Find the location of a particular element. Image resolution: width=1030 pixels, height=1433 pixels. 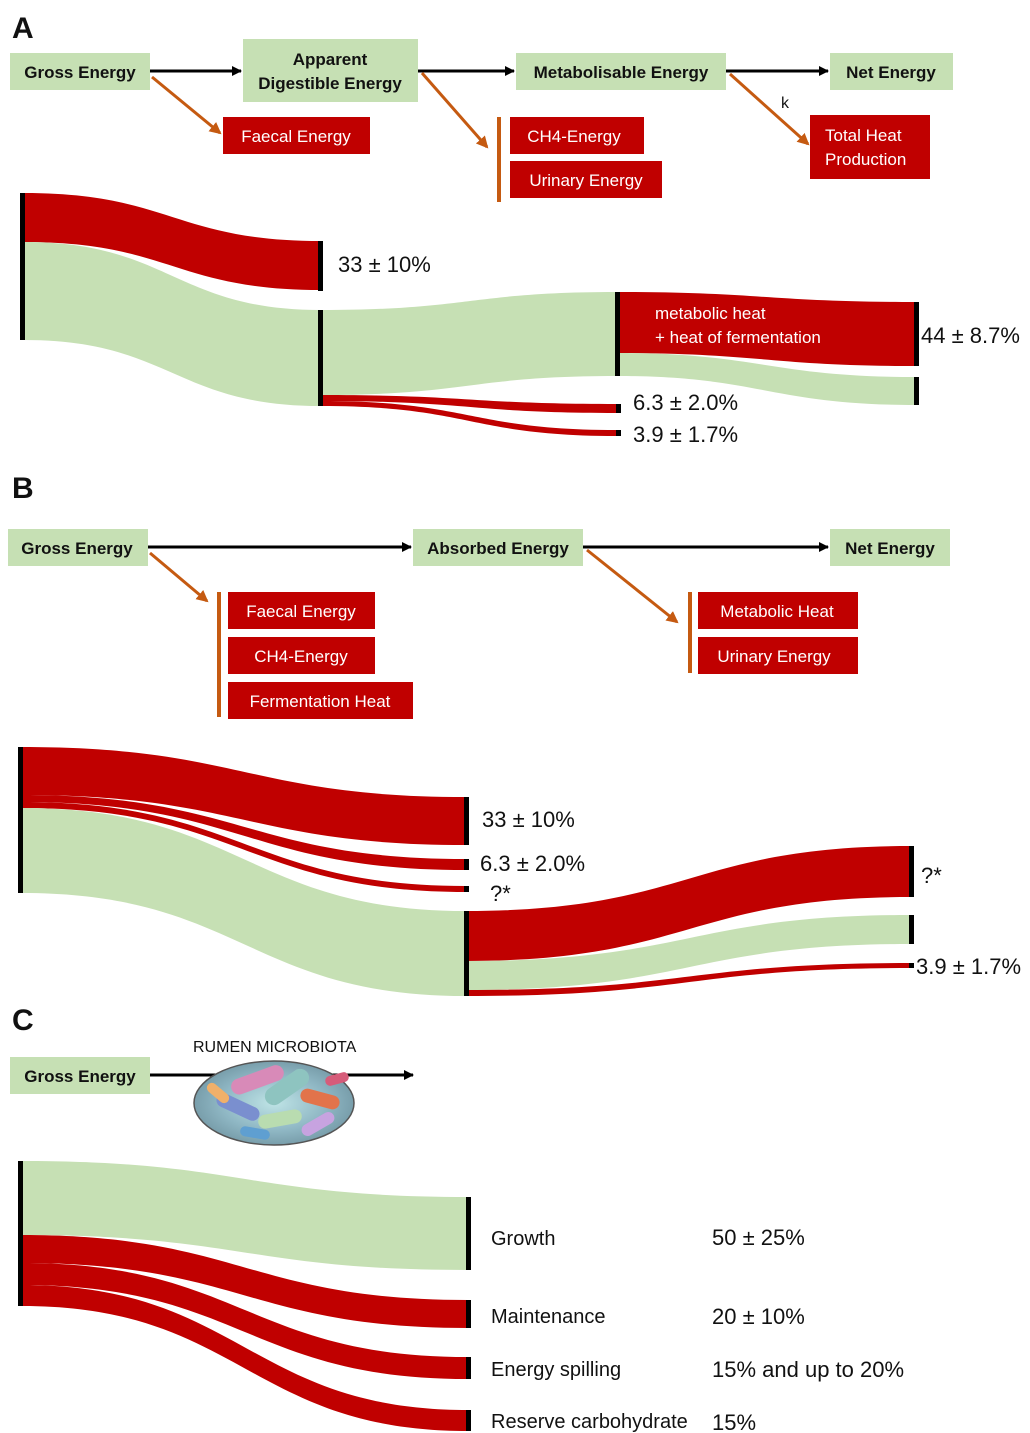

a-ch4-box is located at coordinates (577, 135).